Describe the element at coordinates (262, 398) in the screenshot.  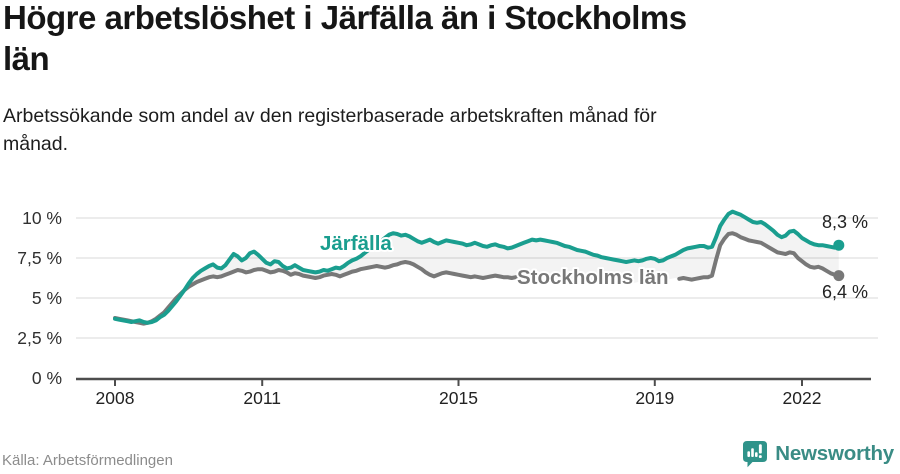
I see `x-tick-label: 2011` at that location.